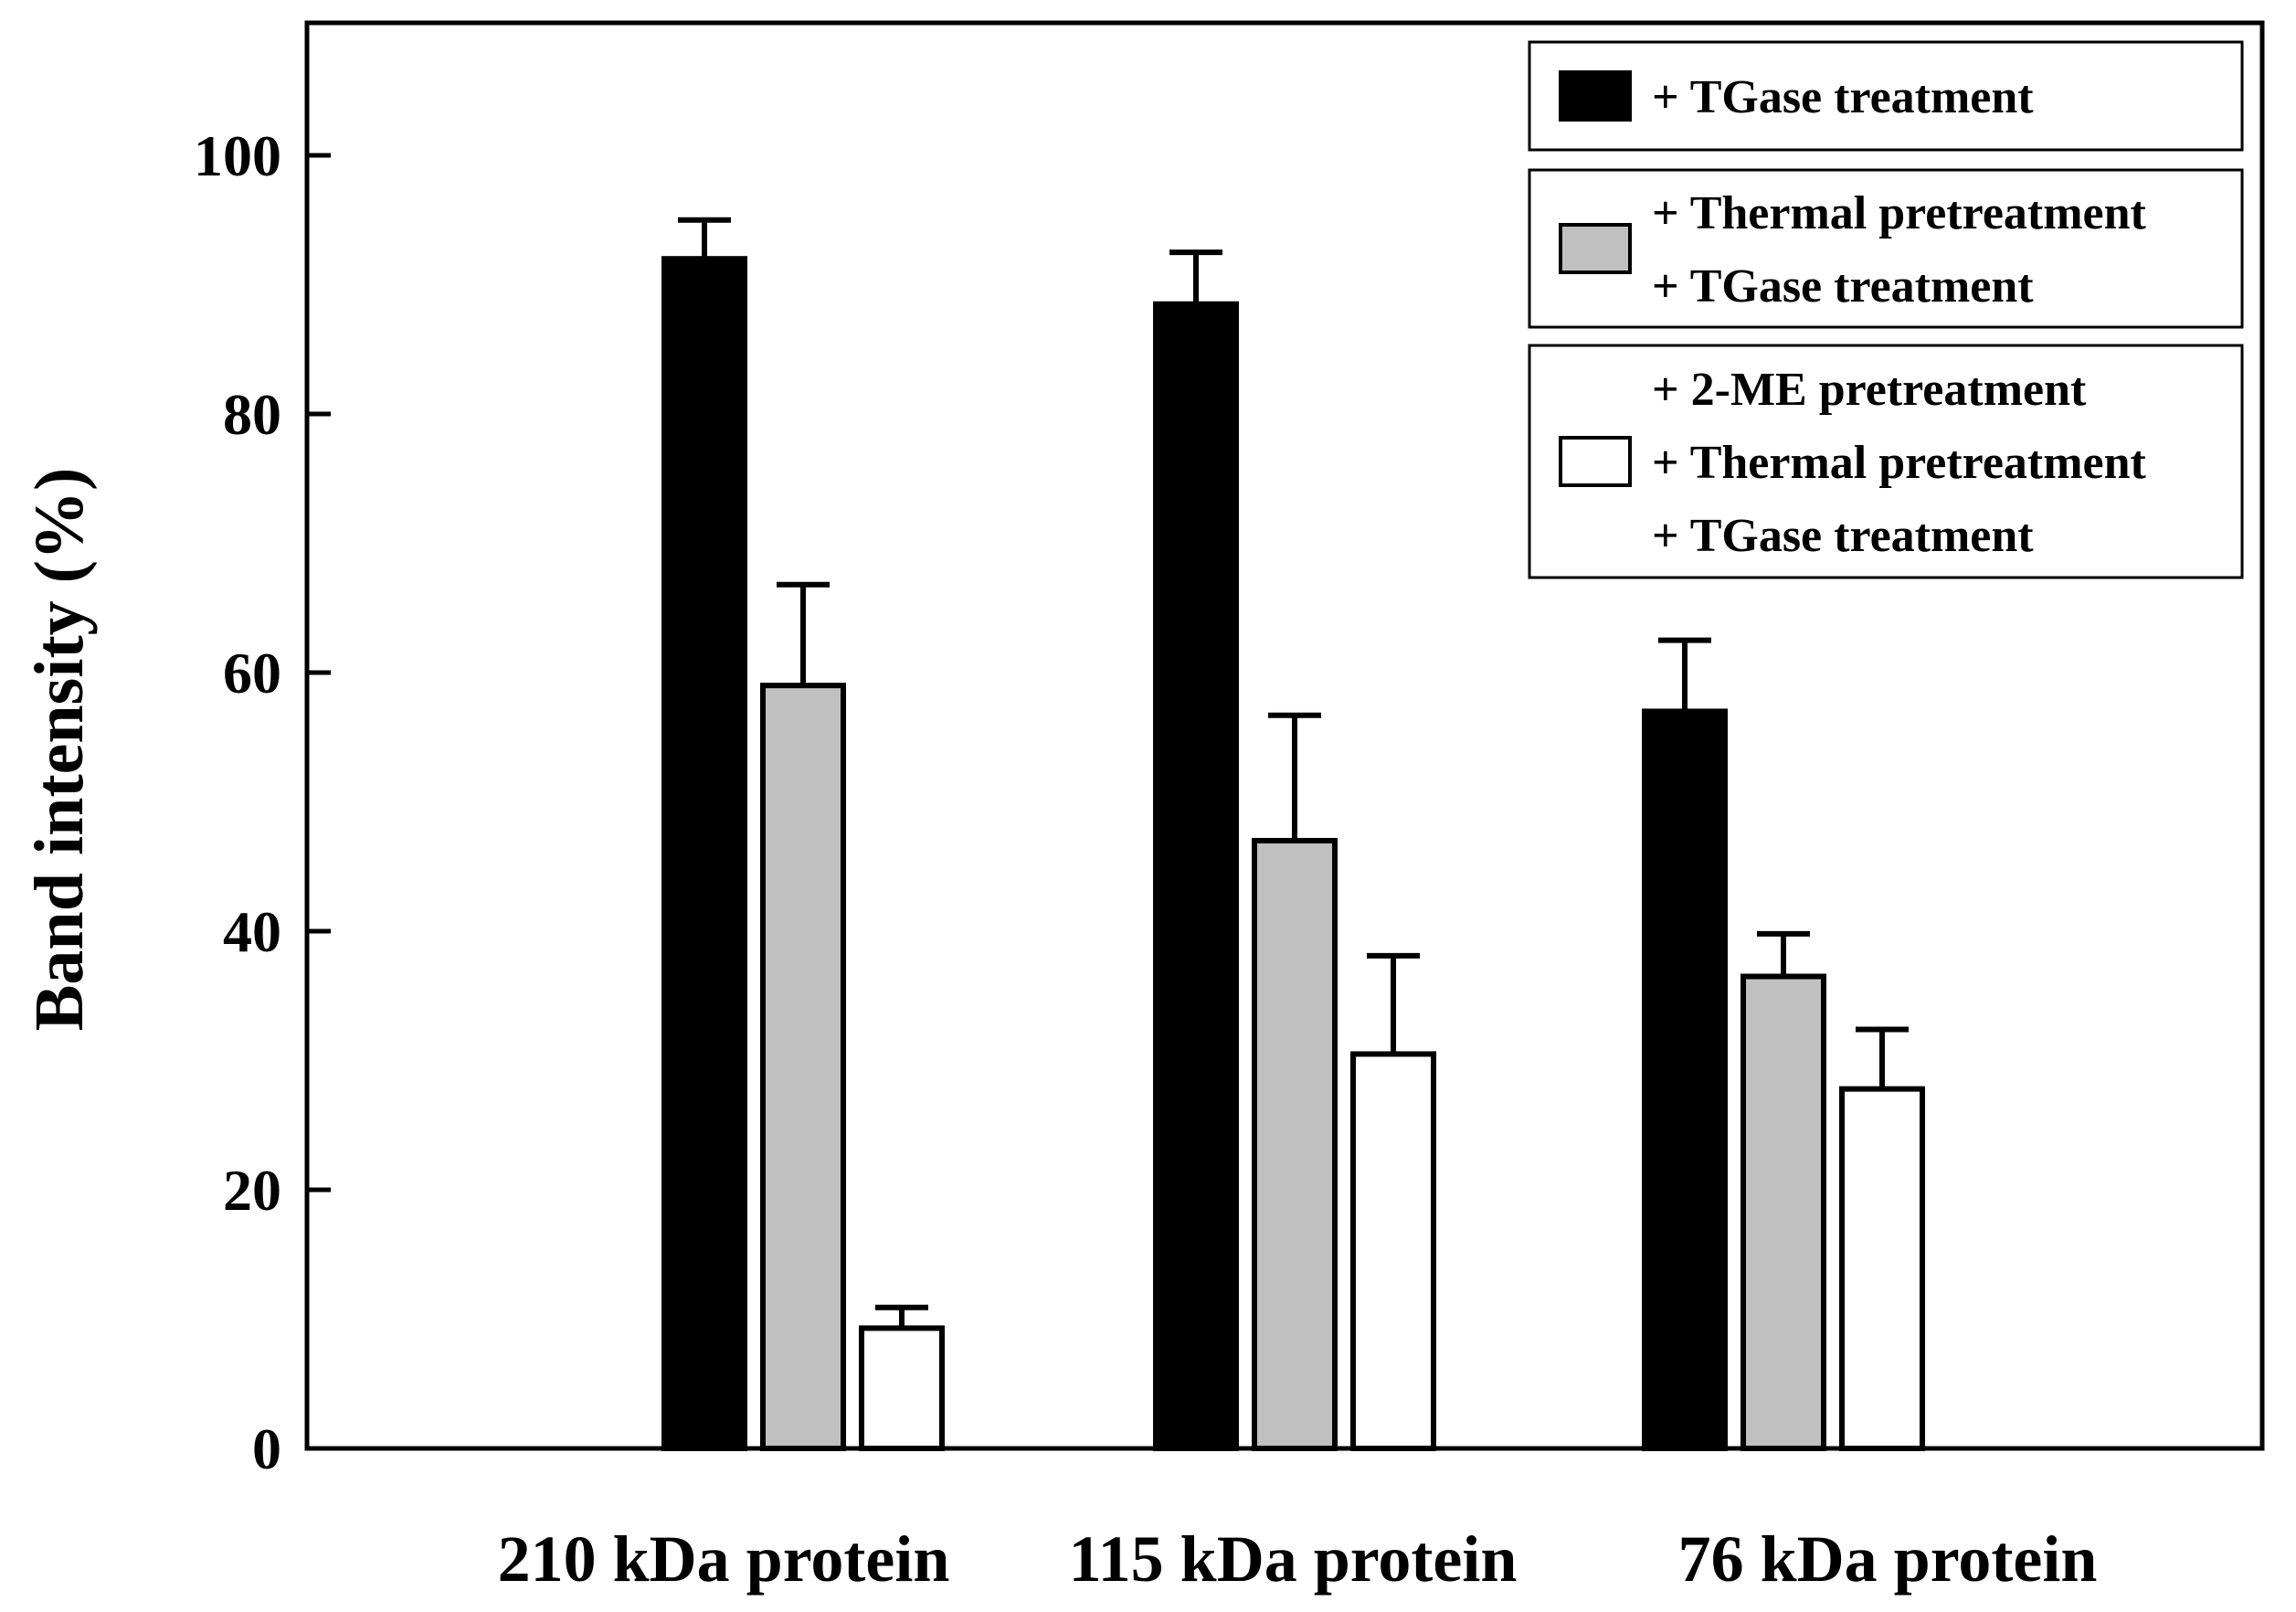 Image resolution: width=2296 pixels, height=1612 pixels. I want to click on legend-label: + 2-ME pretreatment, so click(1869, 390).